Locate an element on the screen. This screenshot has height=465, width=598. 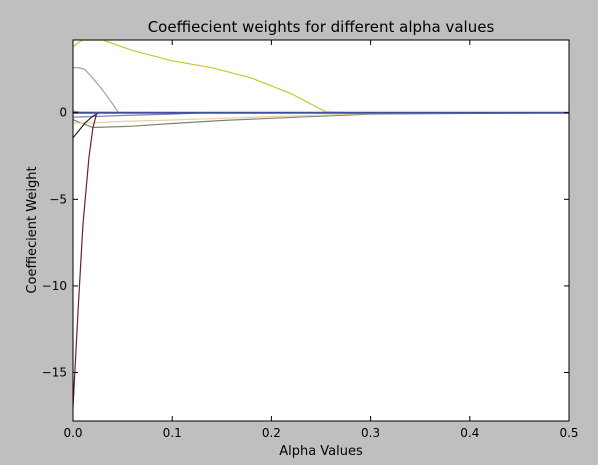
y-tick-label: 0 is located at coordinates (63, 113).